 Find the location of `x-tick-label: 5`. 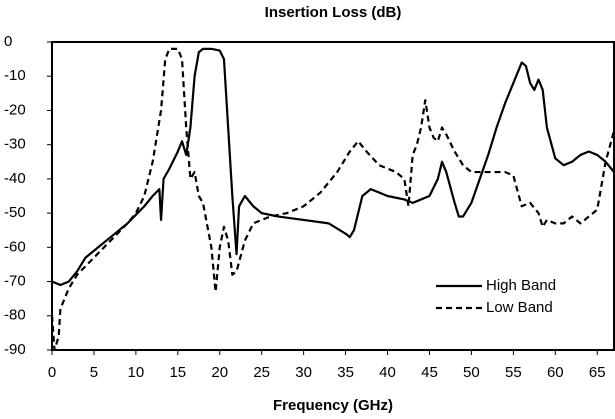

x-tick-label: 5 is located at coordinates (94, 372).